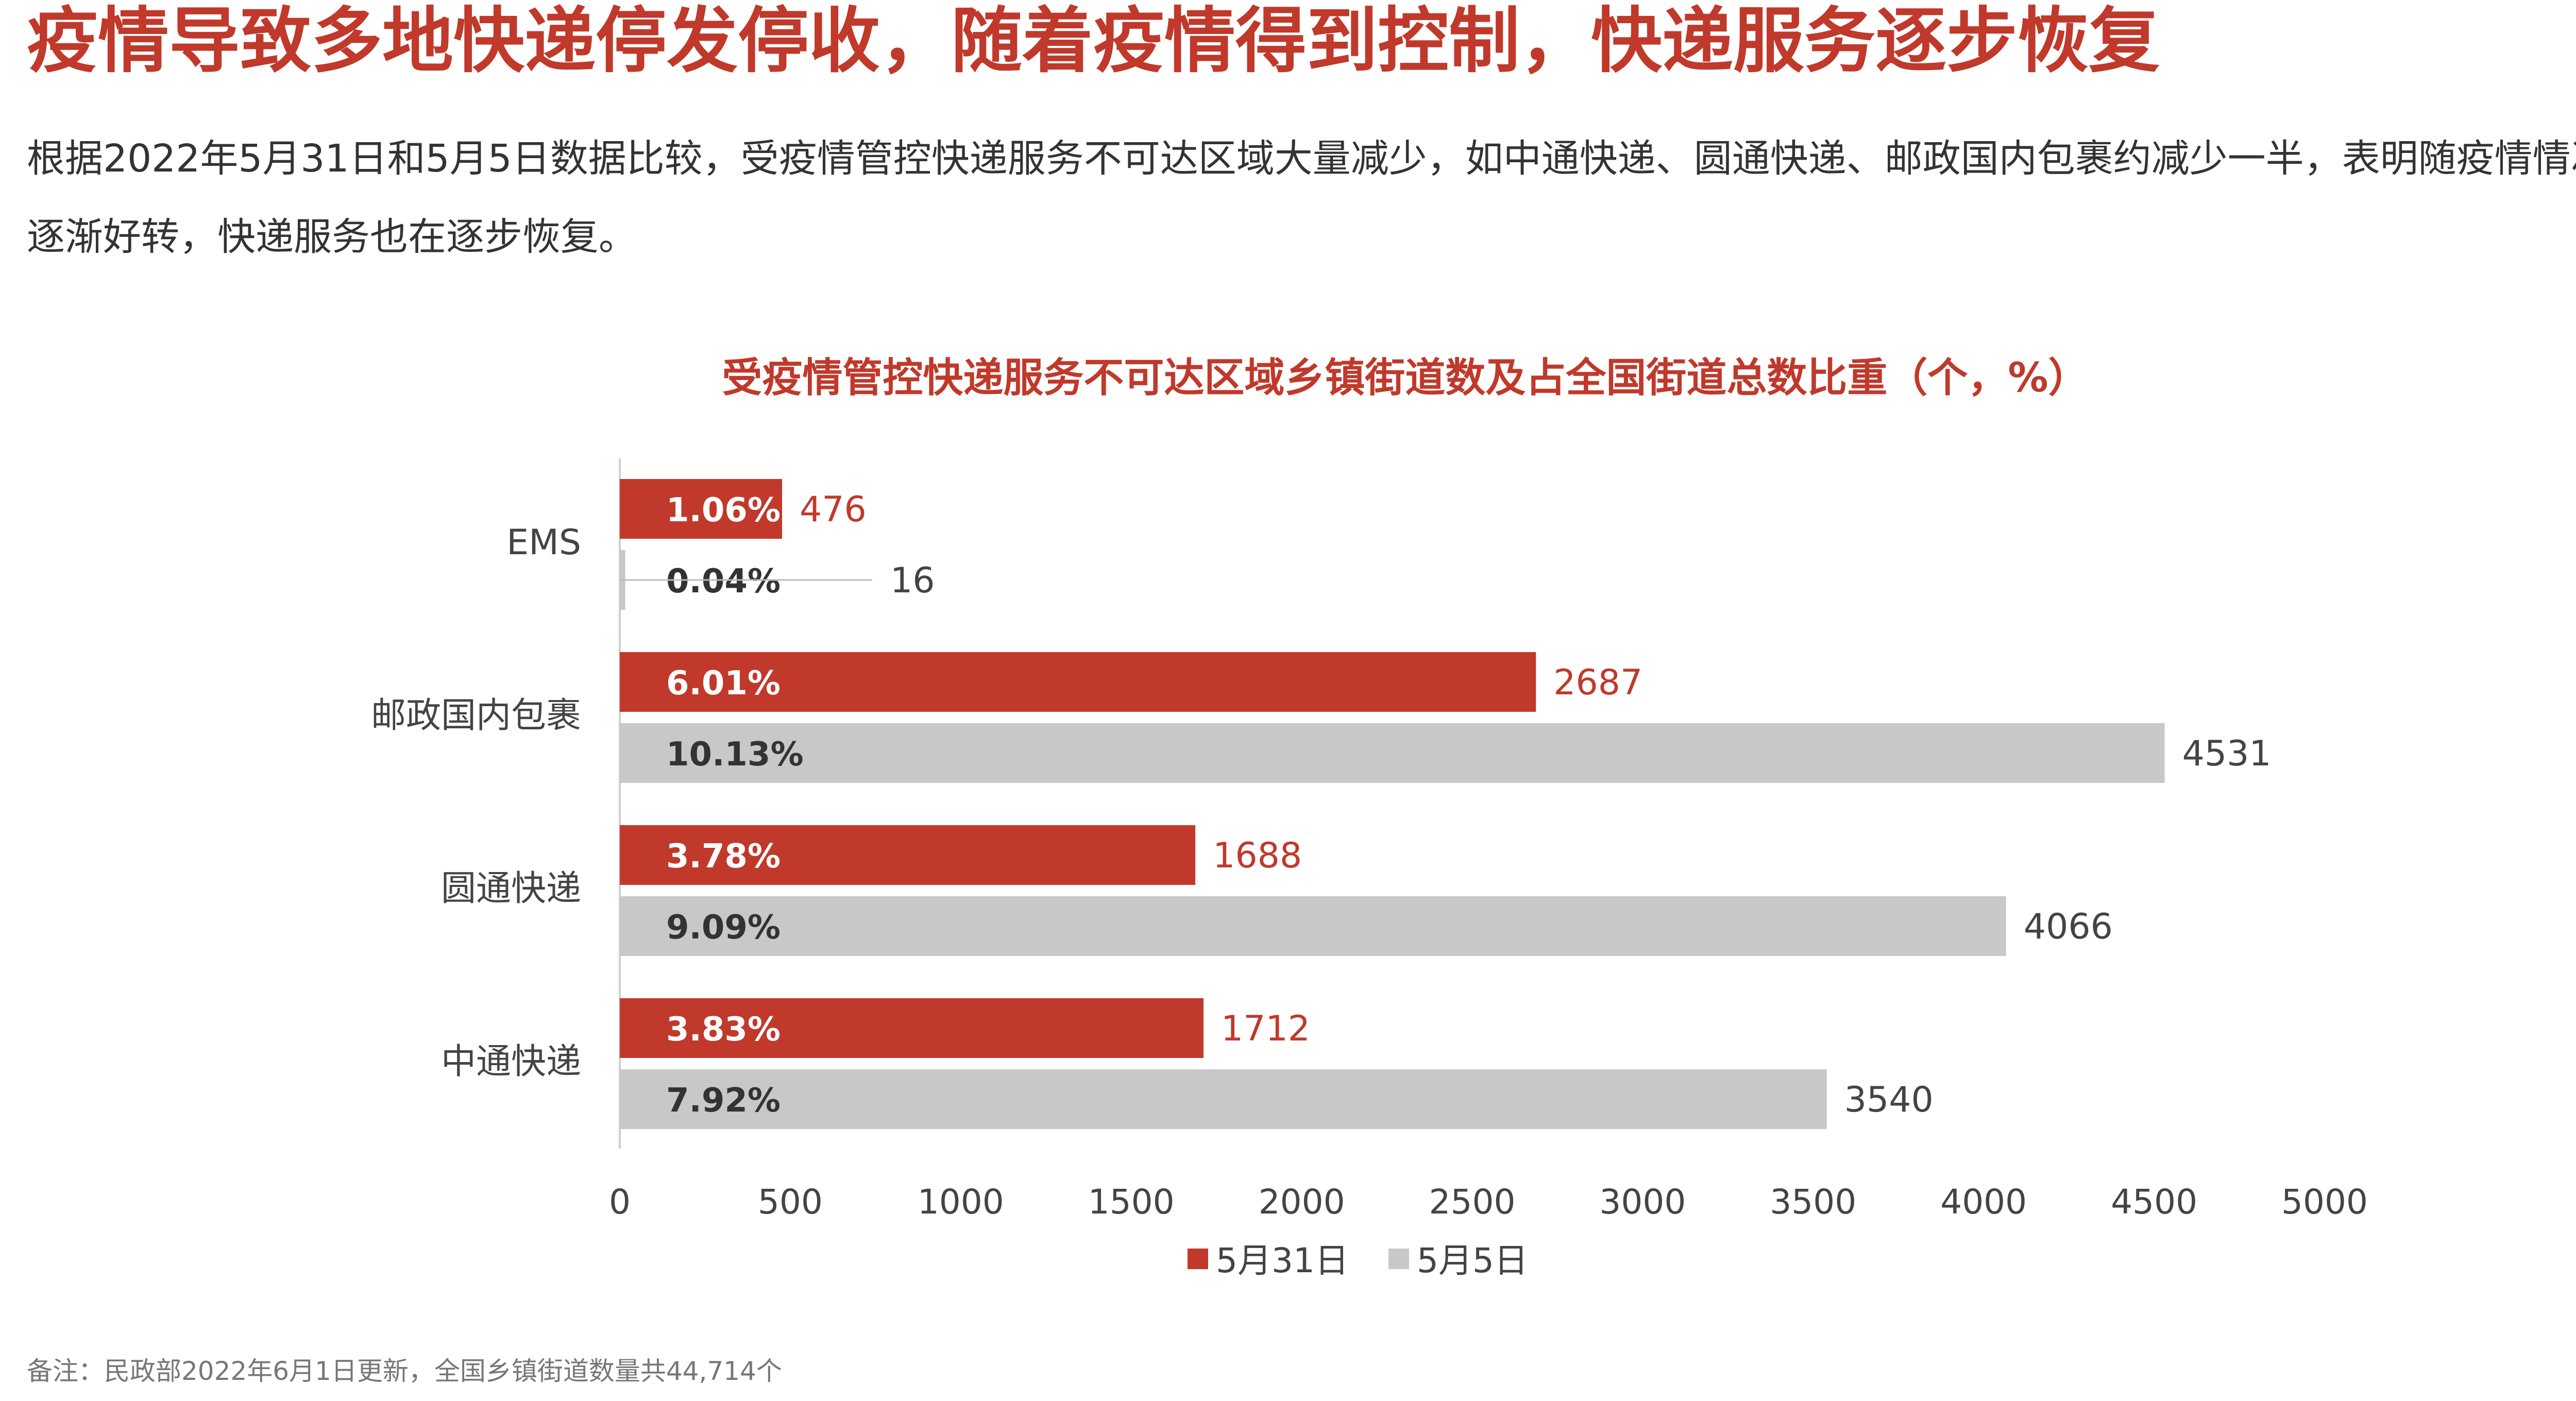 Image resolution: width=2576 pixels, height=1401 pixels. I want to click on x-tick-label: 500, so click(790, 1202).